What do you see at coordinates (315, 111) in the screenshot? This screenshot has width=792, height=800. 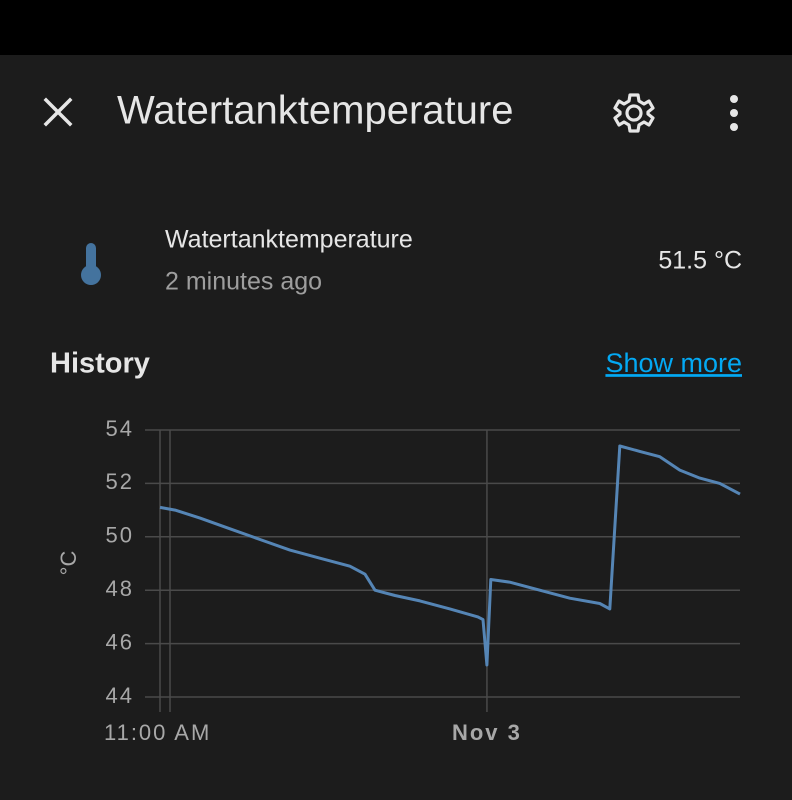 I see `dialog-title: Watertanktemperature` at bounding box center [315, 111].